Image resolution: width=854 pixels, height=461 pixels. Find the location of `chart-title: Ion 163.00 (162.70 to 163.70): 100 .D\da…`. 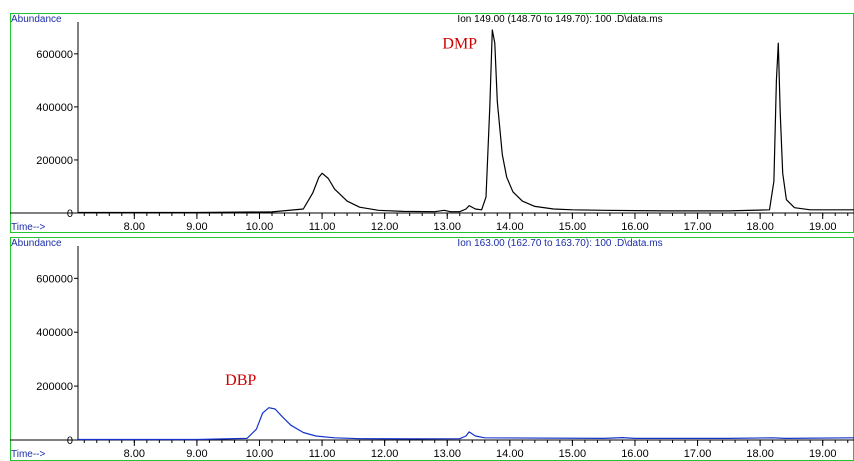

chart-title: Ion 163.00 (162.70 to 163.70): 100 .D\da… is located at coordinates (559, 243).